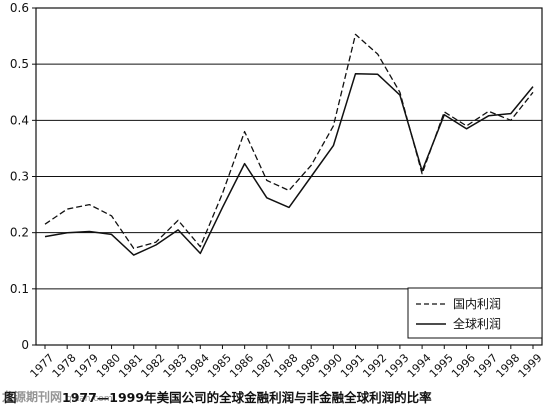 This screenshot has height=411, width=550. I want to click on x-tick-label: 1984, so click(197, 365).